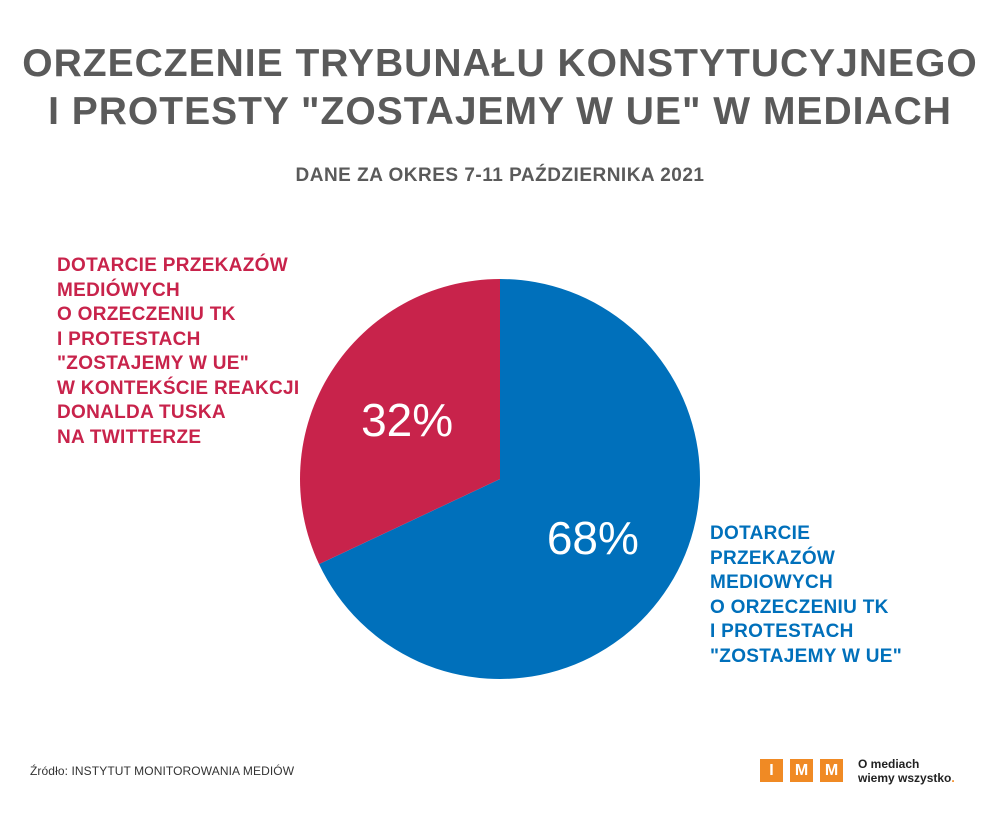 This screenshot has height=816, width=1000. What do you see at coordinates (760, 533) in the screenshot?
I see `slice-label-blue-line: DOTARCIE` at bounding box center [760, 533].